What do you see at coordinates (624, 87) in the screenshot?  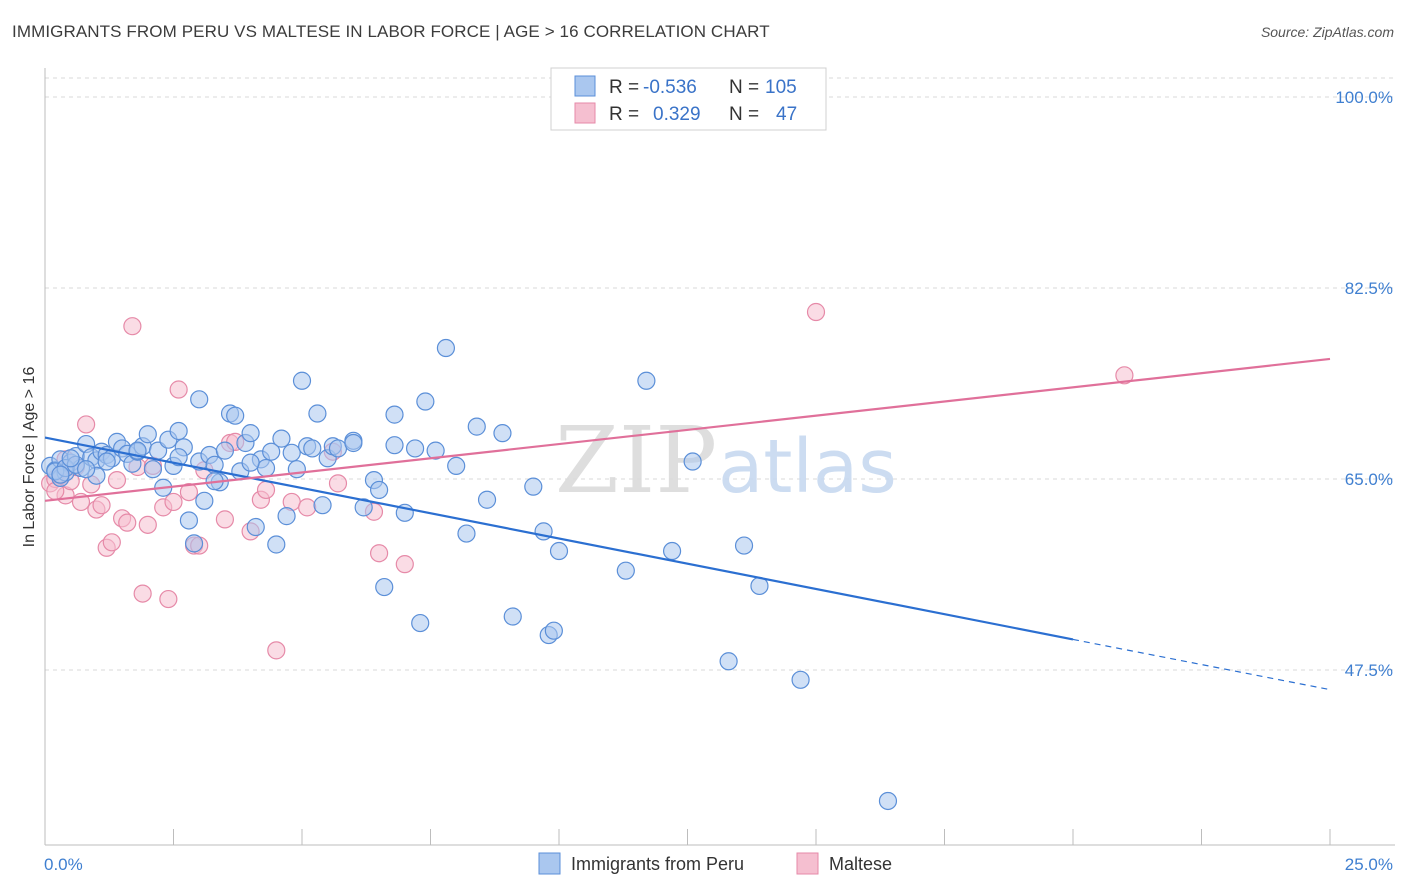 I see `legend-r-label-1: R =` at bounding box center [624, 87].